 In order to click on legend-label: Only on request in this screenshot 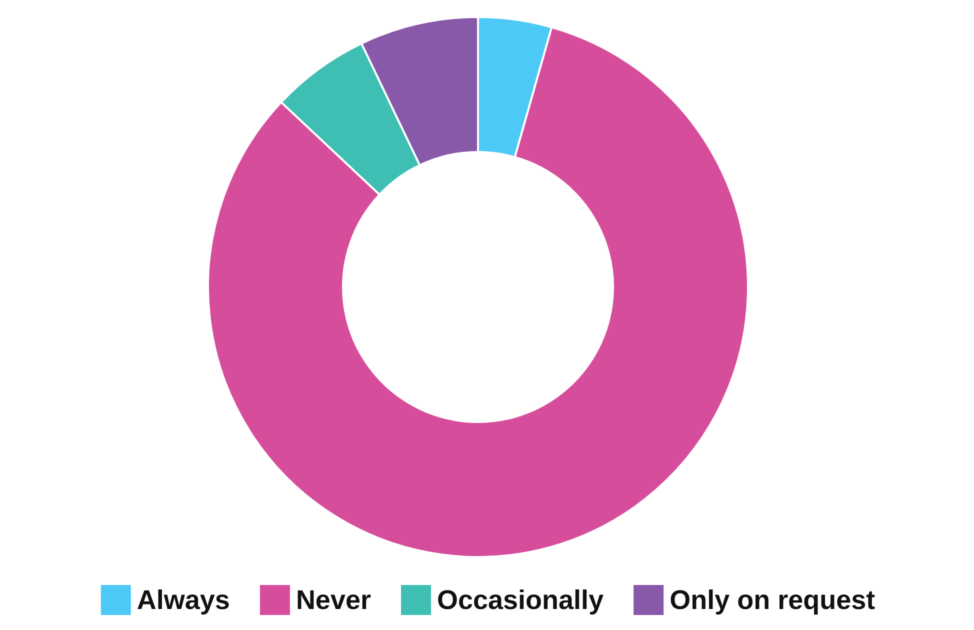, I will do `click(773, 600)`.